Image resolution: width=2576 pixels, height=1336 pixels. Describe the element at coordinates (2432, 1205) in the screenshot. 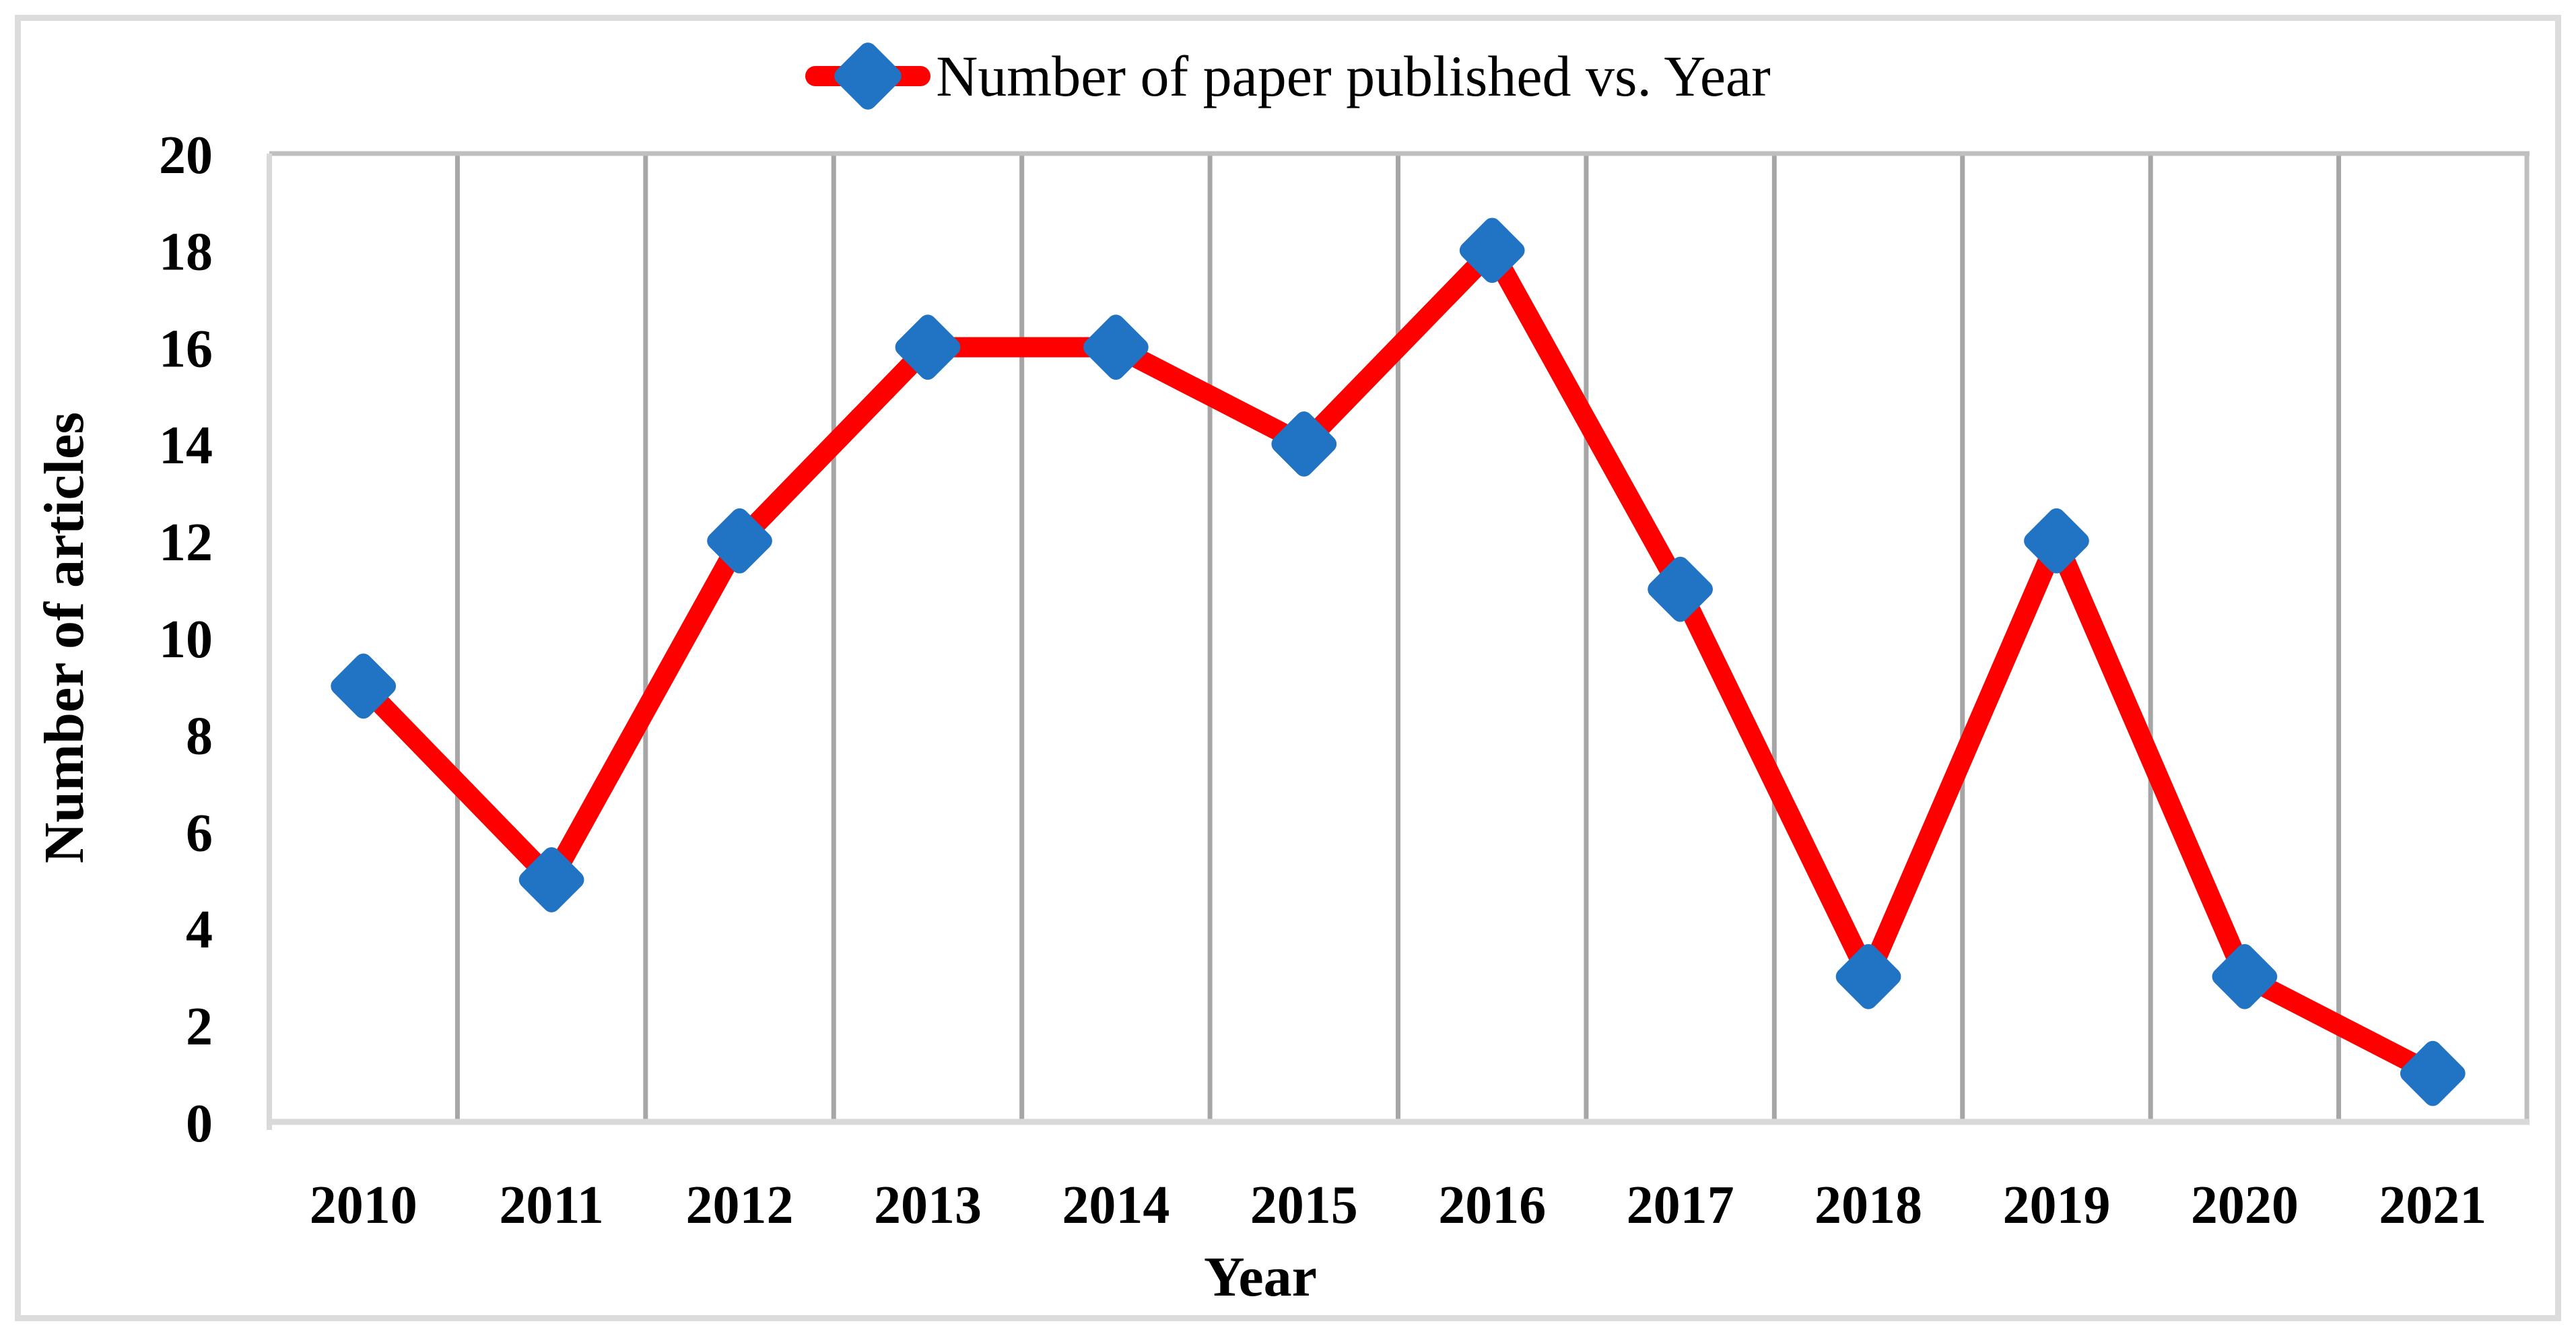

I see `x-tick-label: 2021` at that location.